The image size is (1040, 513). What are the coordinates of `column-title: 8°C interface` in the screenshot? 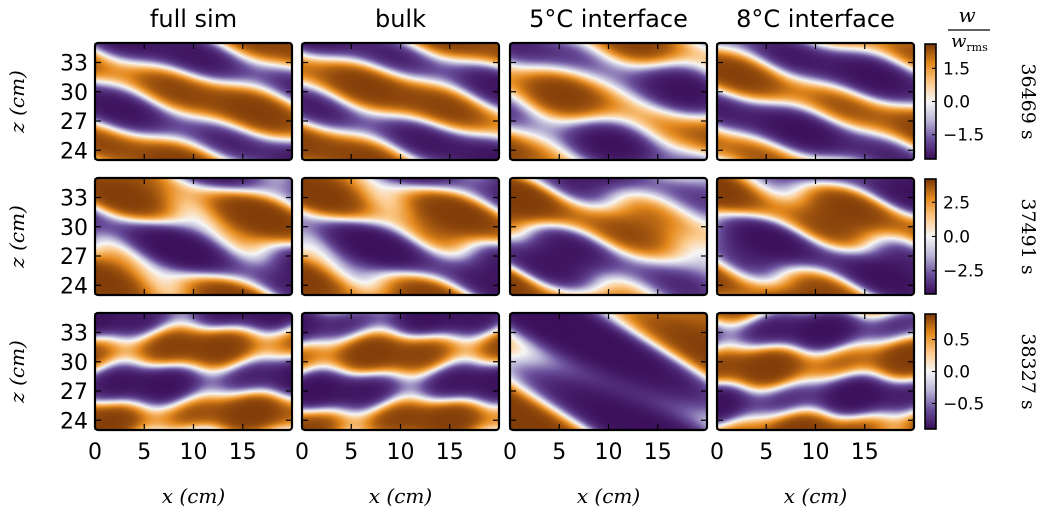 It's located at (815, 19).